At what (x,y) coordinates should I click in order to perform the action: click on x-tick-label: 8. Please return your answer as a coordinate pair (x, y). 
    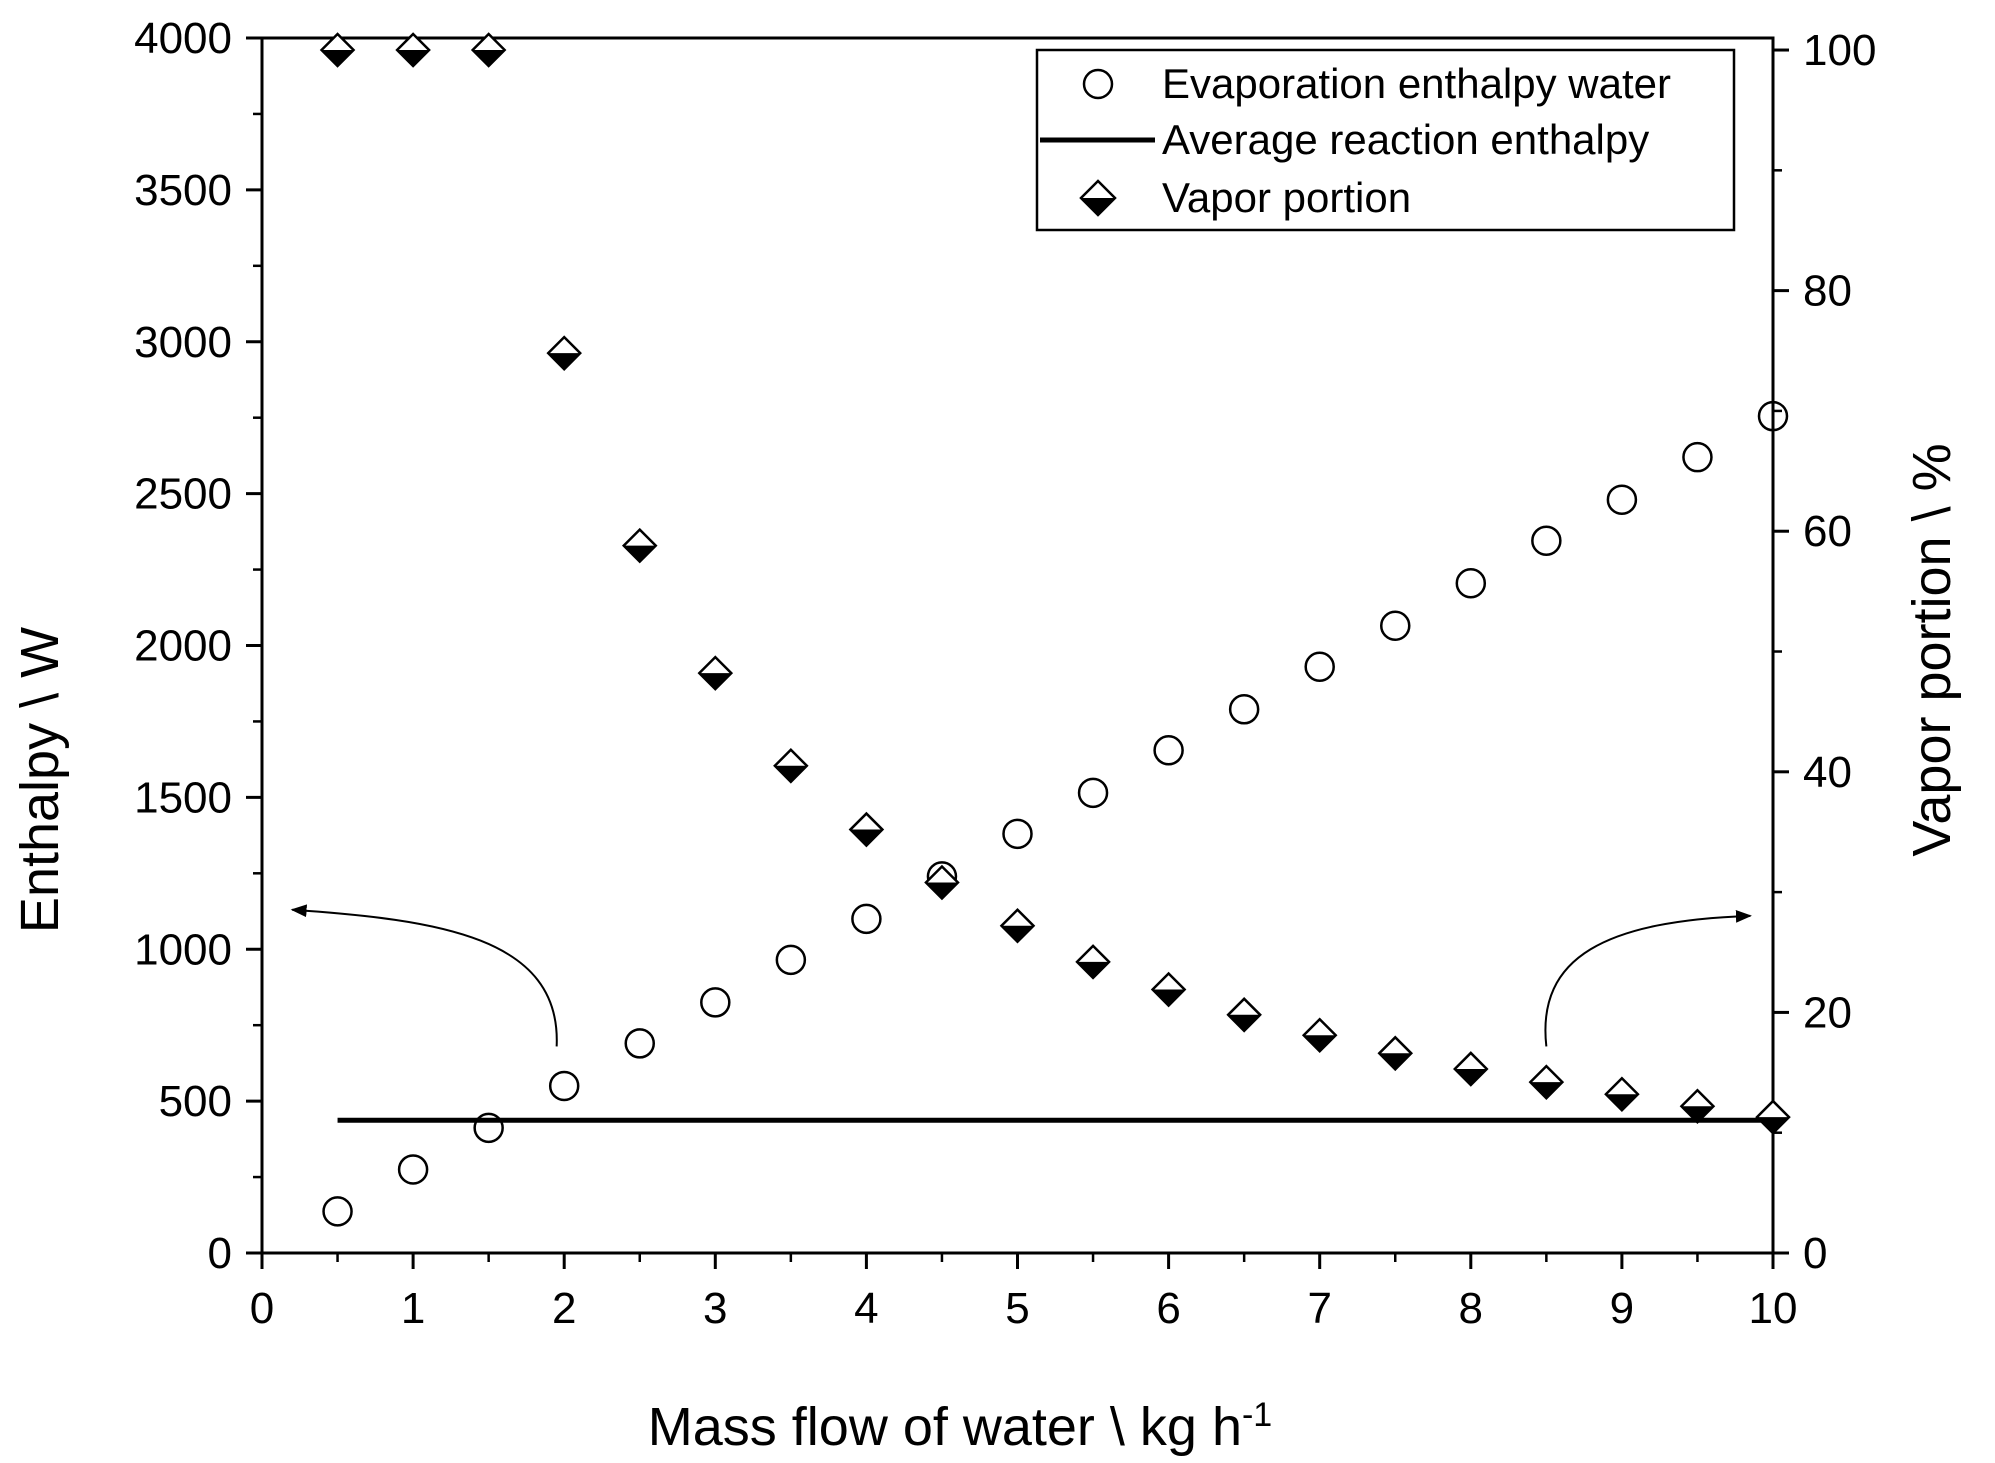
    Looking at the image, I should click on (1471, 1308).